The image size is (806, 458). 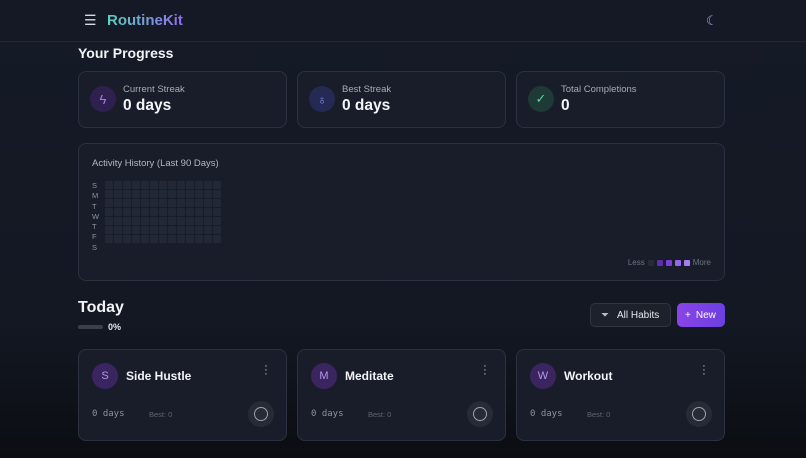 I want to click on day-label: F, so click(x=94, y=237).